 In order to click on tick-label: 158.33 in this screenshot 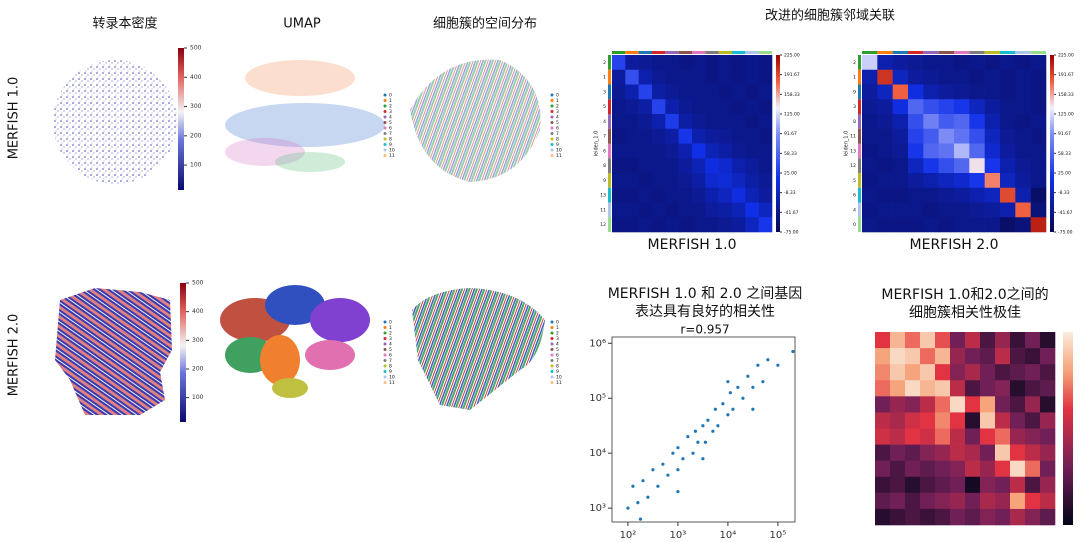, I will do `click(1066, 95)`.